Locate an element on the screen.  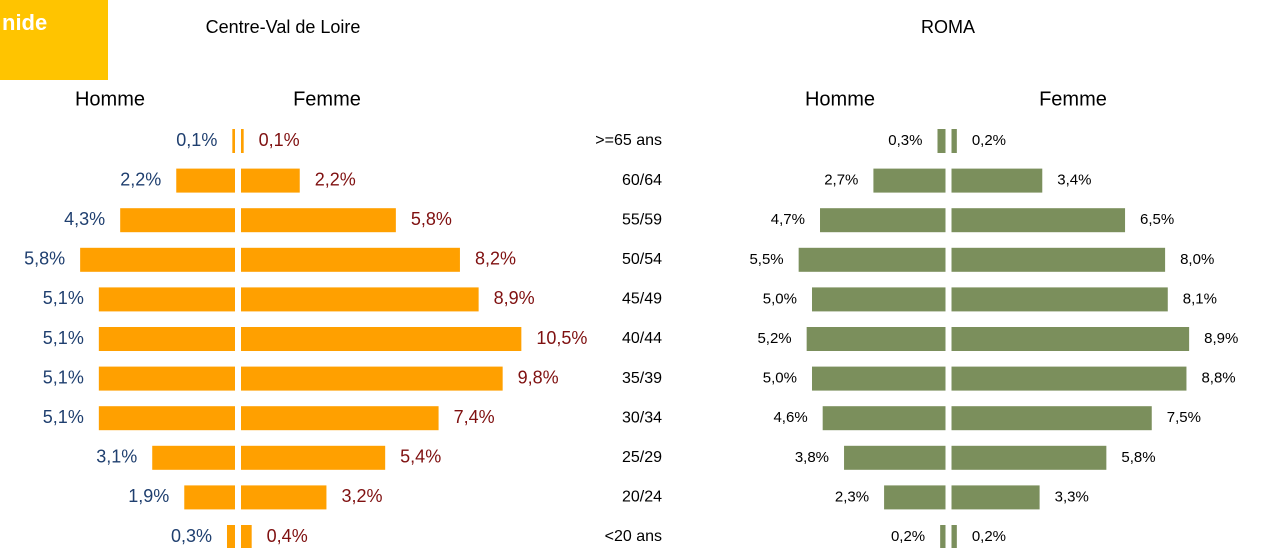
category-label: 30/34 is located at coordinates (642, 417).